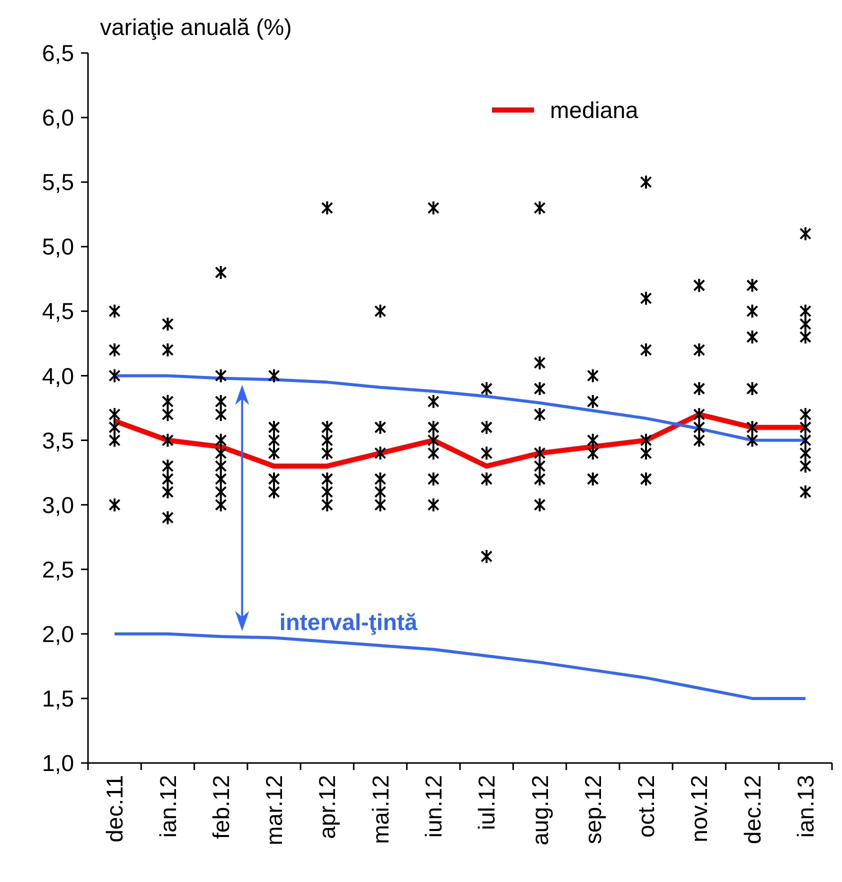 The image size is (842, 882). What do you see at coordinates (58, 699) in the screenshot?
I see `y-tick-label: 1,5` at bounding box center [58, 699].